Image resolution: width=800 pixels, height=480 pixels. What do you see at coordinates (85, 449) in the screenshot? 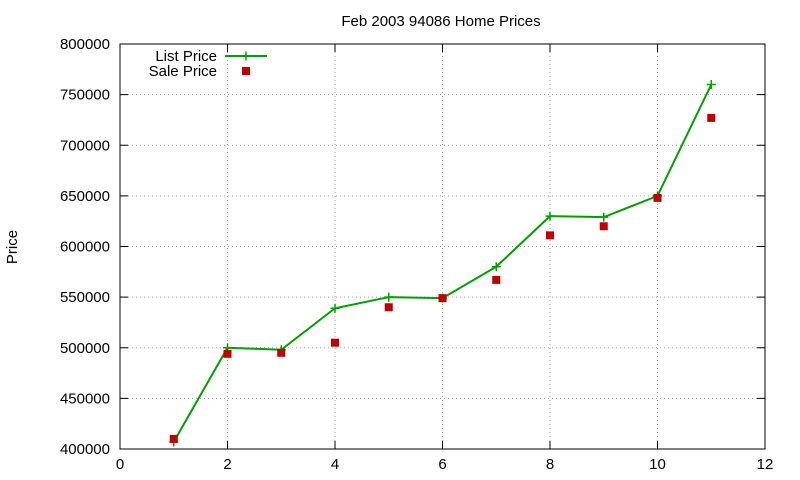
I see `y-tick-label: 400000` at bounding box center [85, 449].